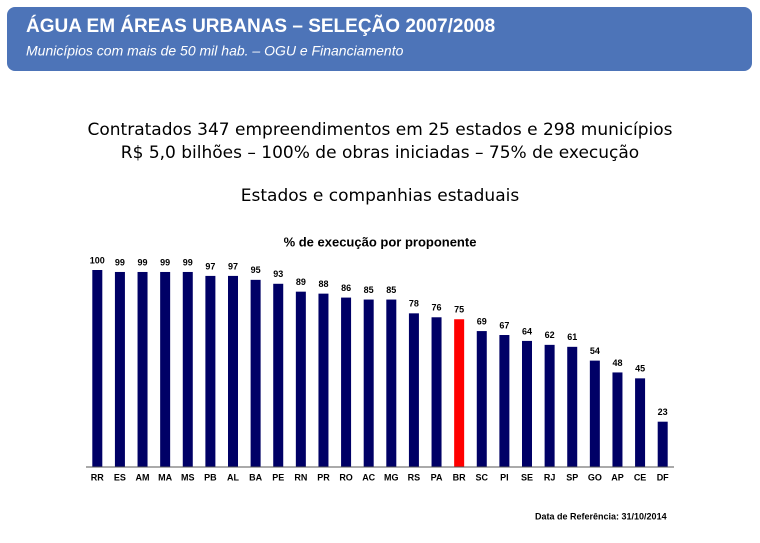 This screenshot has width=760, height=543. Describe the element at coordinates (527, 477) in the screenshot. I see `x-tick-label: SE` at that location.